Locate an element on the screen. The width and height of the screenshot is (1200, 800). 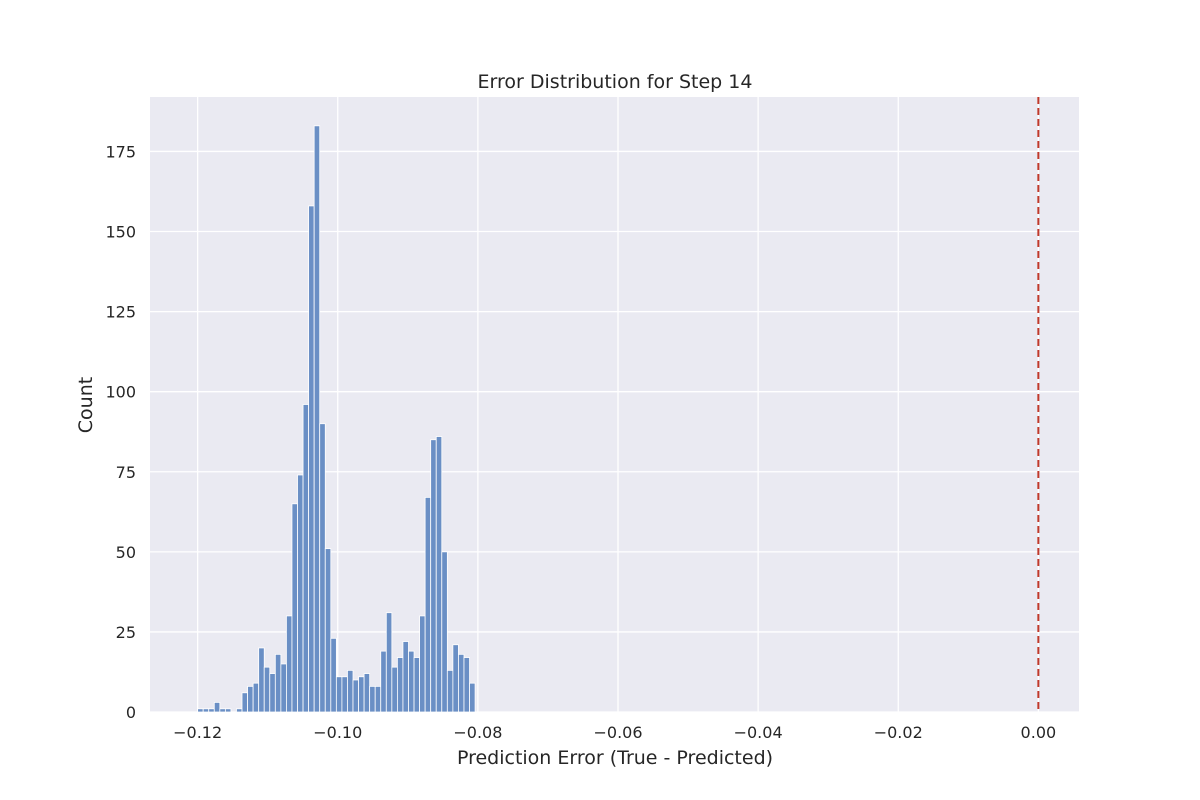
x-tick-label: −0.04 is located at coordinates (758, 732).